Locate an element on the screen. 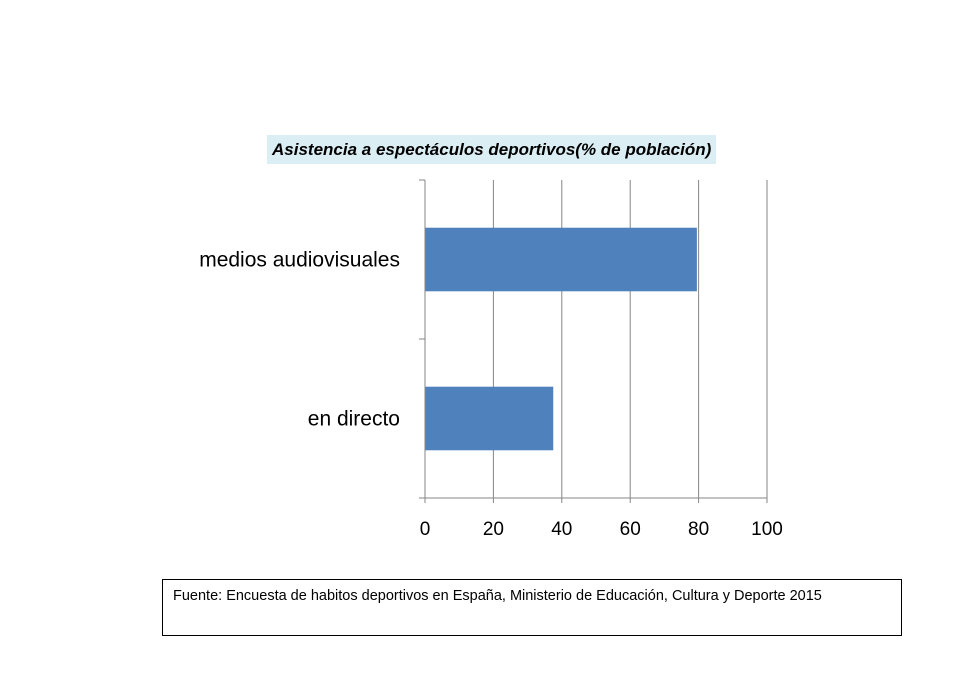 The image size is (960, 675). x-tick-label: 0 is located at coordinates (425, 529).